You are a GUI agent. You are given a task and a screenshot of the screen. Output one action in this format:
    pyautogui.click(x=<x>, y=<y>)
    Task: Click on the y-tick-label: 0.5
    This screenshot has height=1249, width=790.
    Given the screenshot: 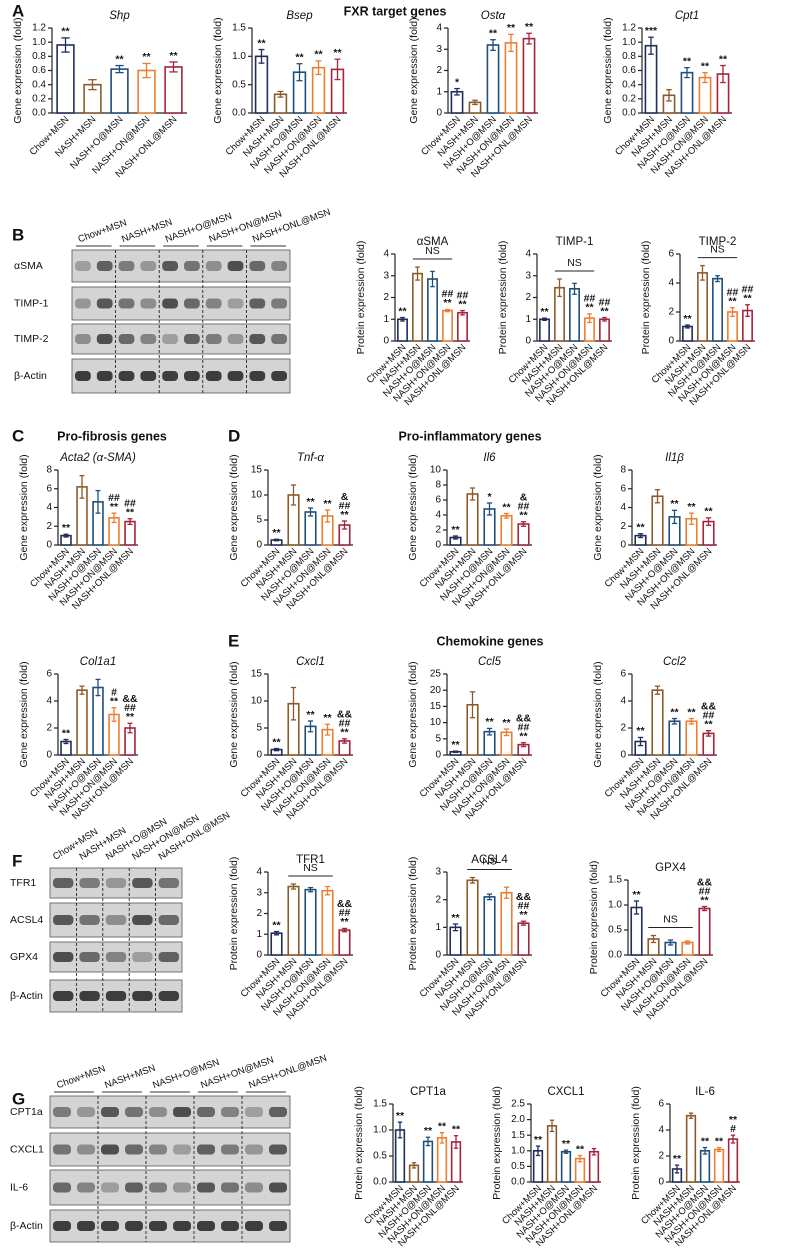 What is the action you would take?
    pyautogui.click(x=615, y=930)
    